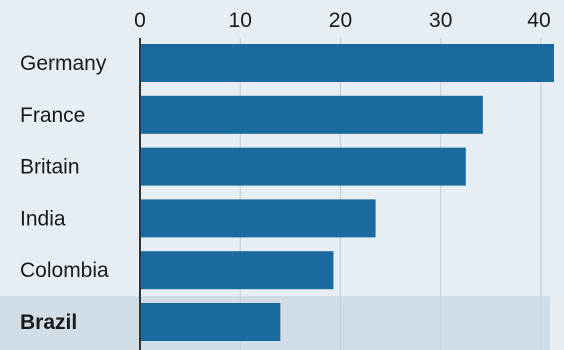 The height and width of the screenshot is (350, 564). What do you see at coordinates (64, 193) in the screenshot?
I see `category-labels: Germany France Britain India Colombia Brazil` at bounding box center [64, 193].